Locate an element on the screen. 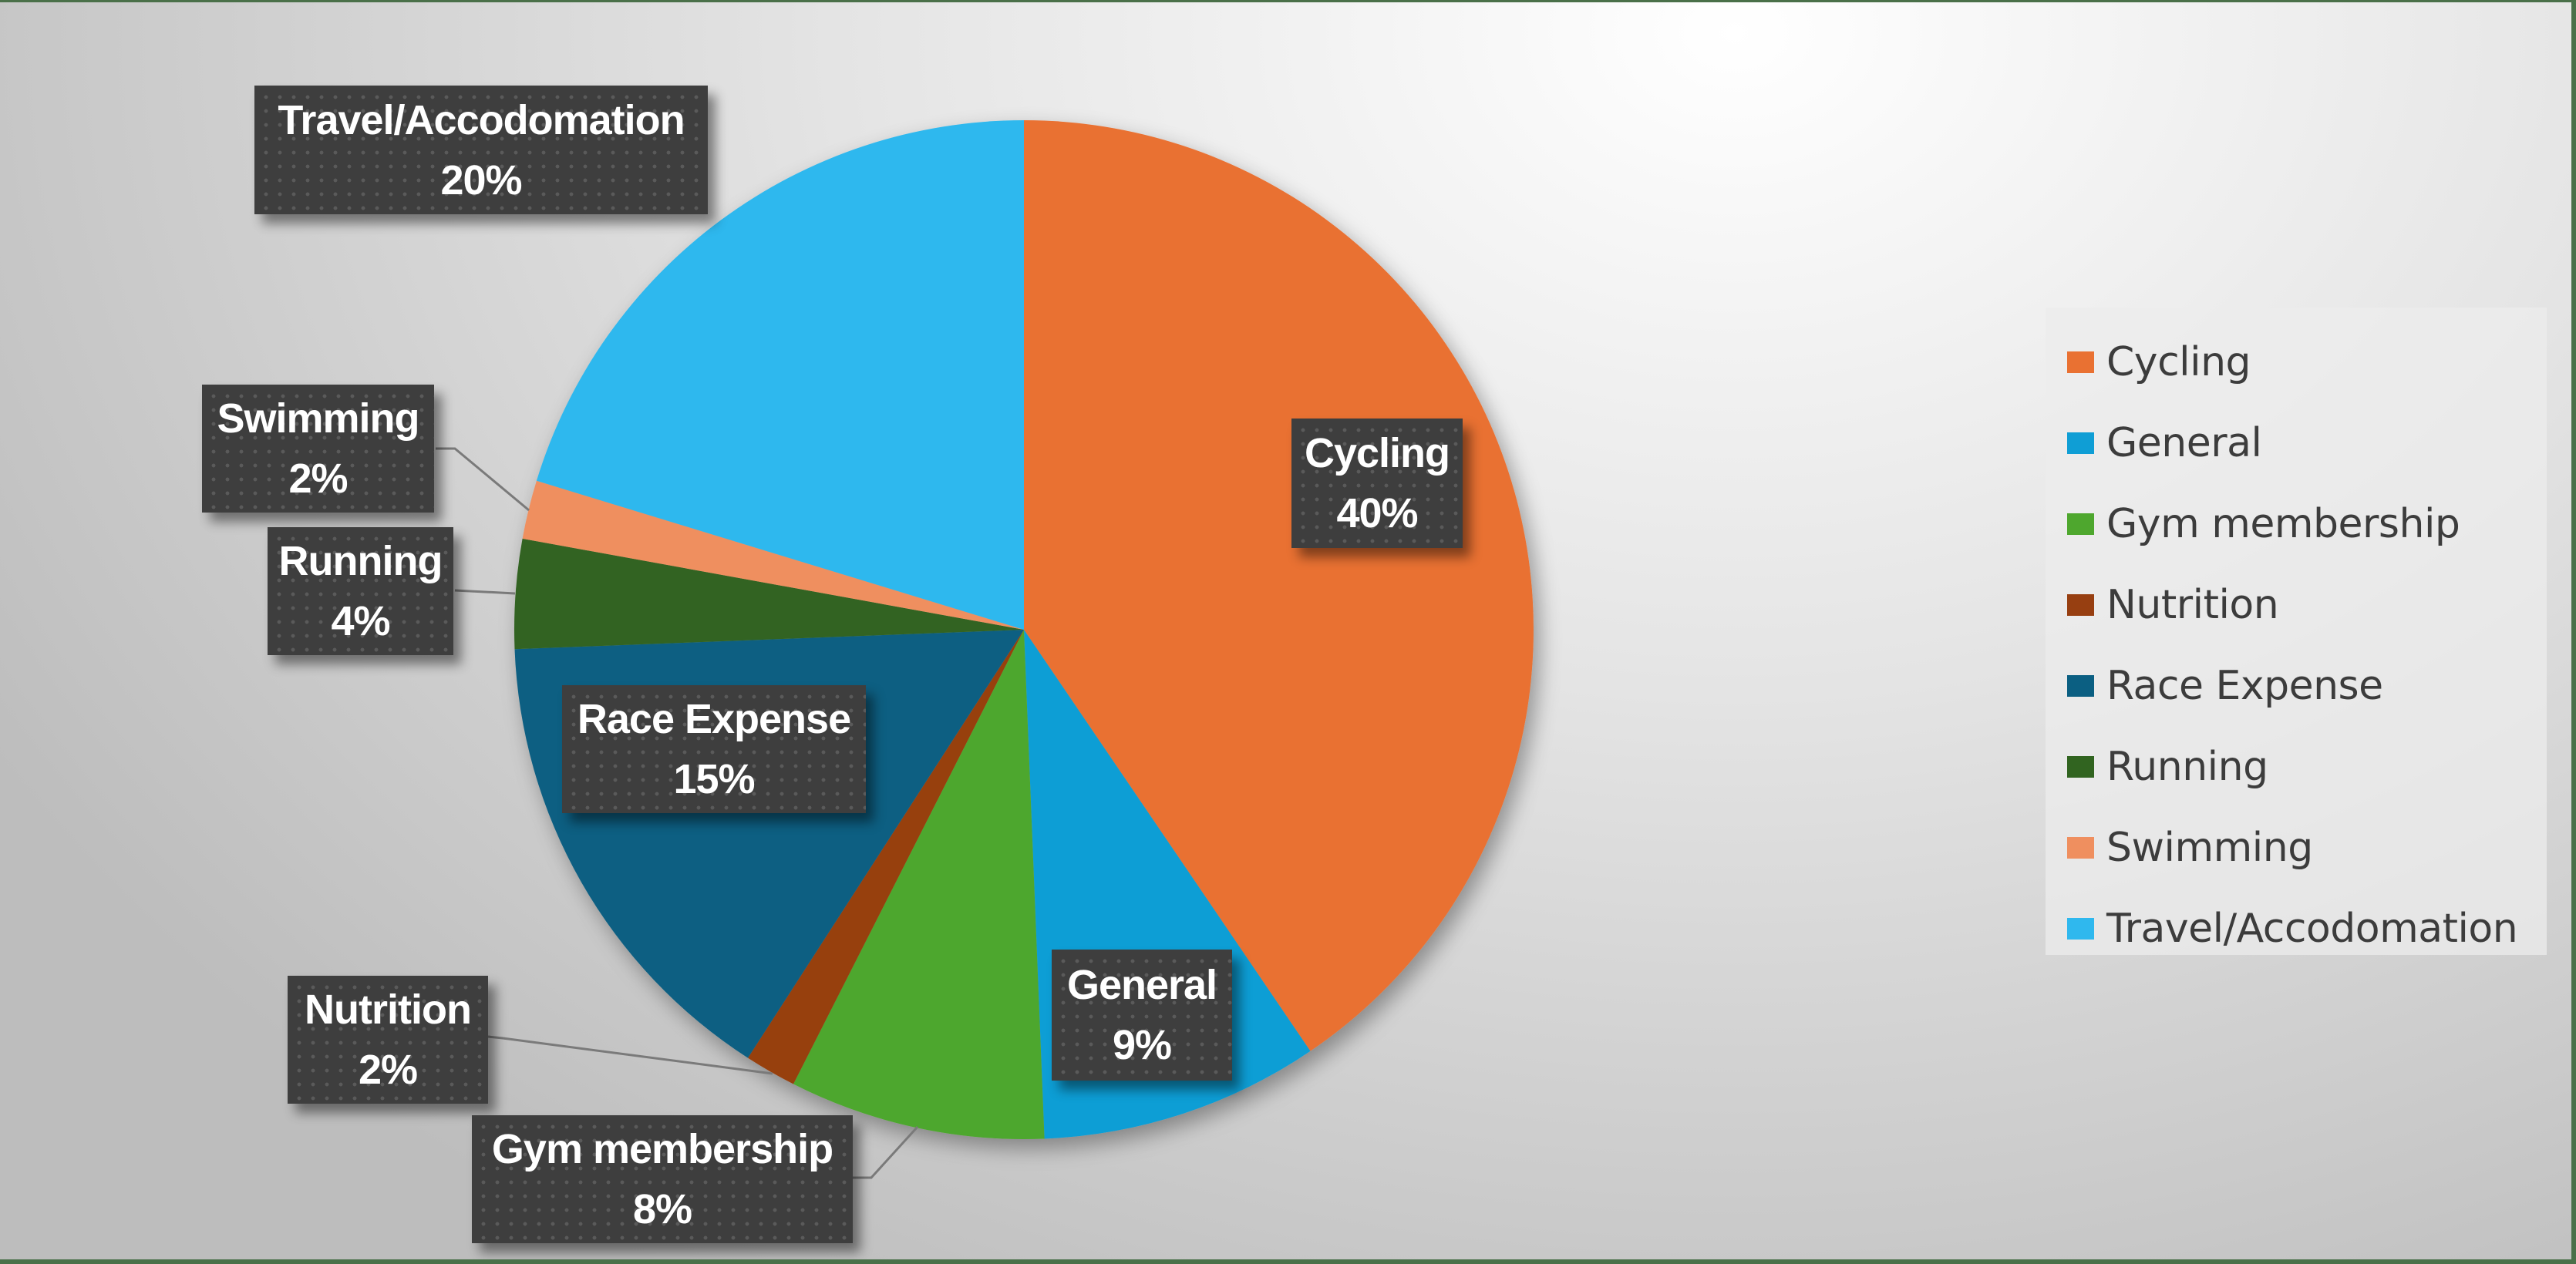 The image size is (2576, 1264). pie-slice-cycling is located at coordinates (1279, 585).